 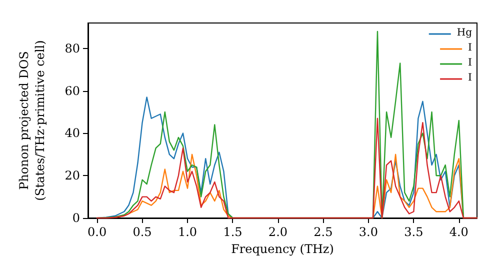 What do you see at coordinates (32, 120) in the screenshot?
I see `y-axis-title: Phonon projected DOS (States/THz·primitive cell)` at bounding box center [32, 120].